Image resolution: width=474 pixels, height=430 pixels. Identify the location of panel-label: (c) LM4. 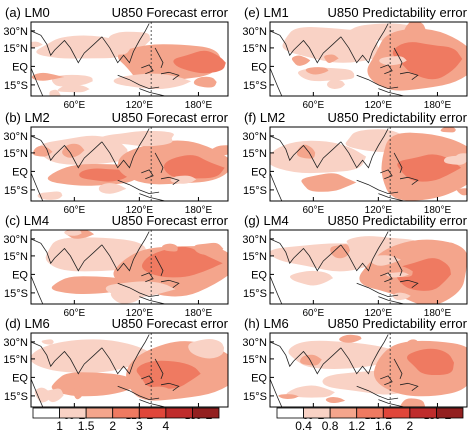
(27, 220).